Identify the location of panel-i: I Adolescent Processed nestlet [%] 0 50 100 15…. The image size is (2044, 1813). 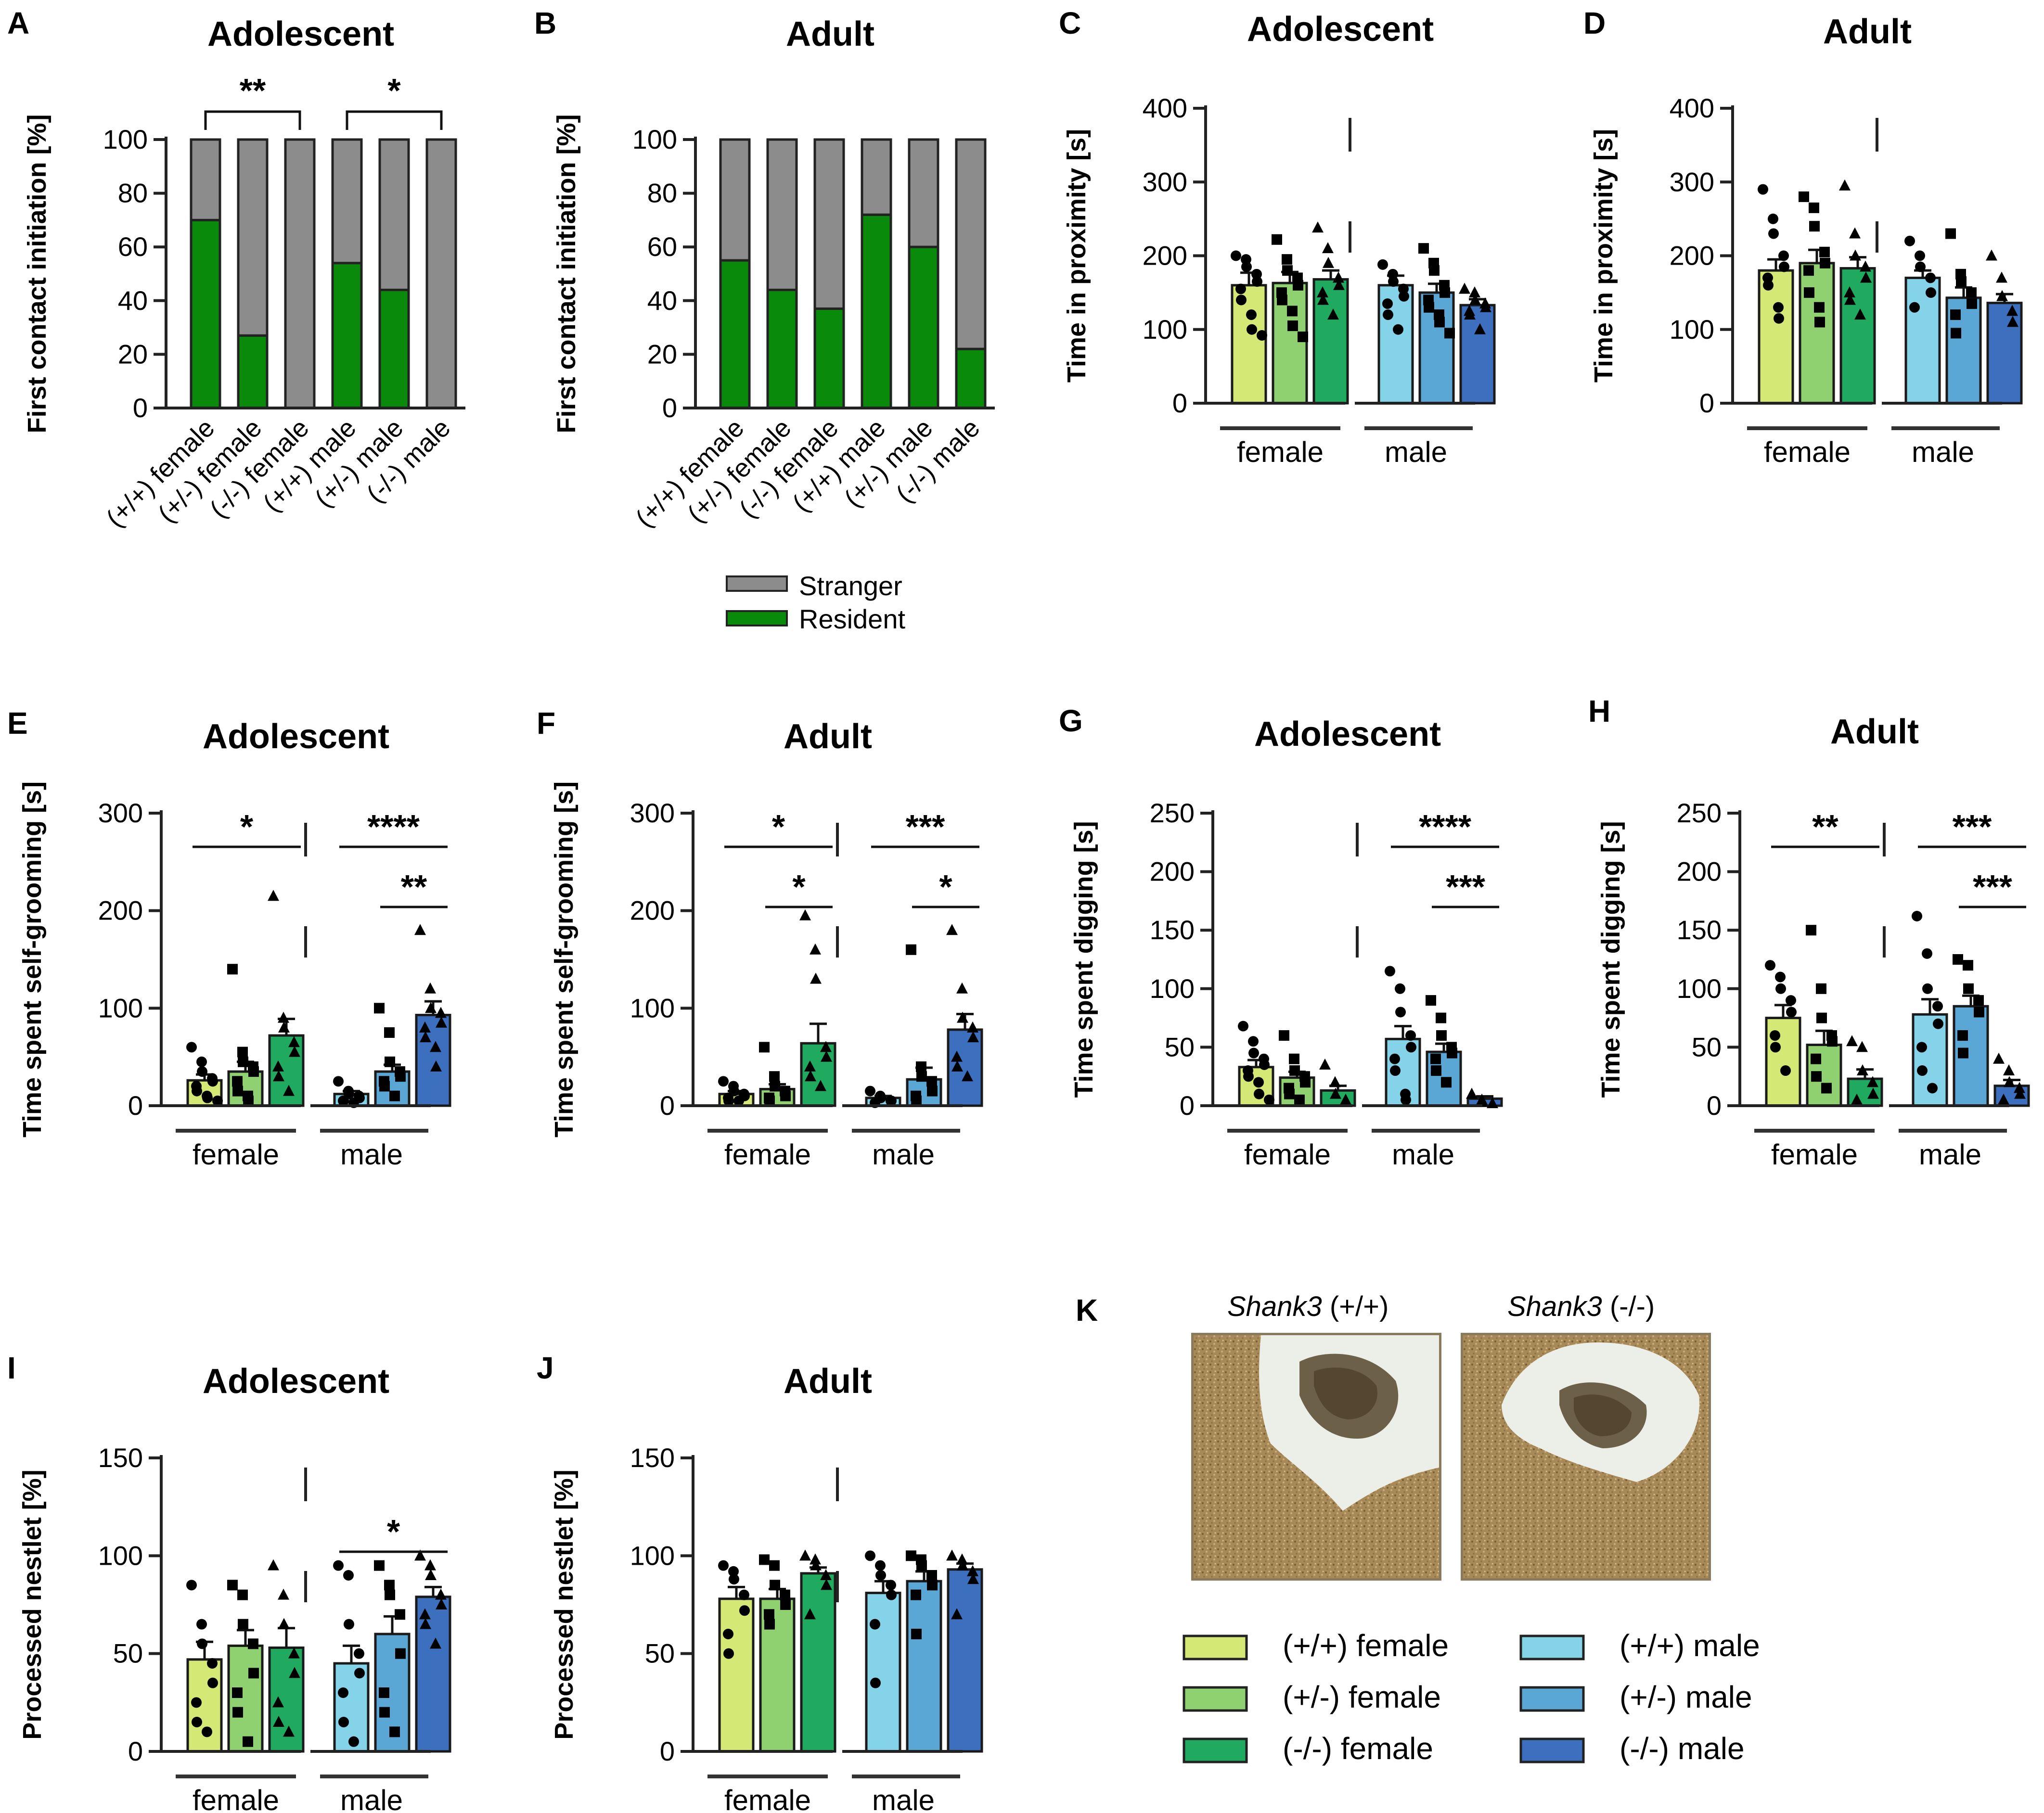
(229, 1582).